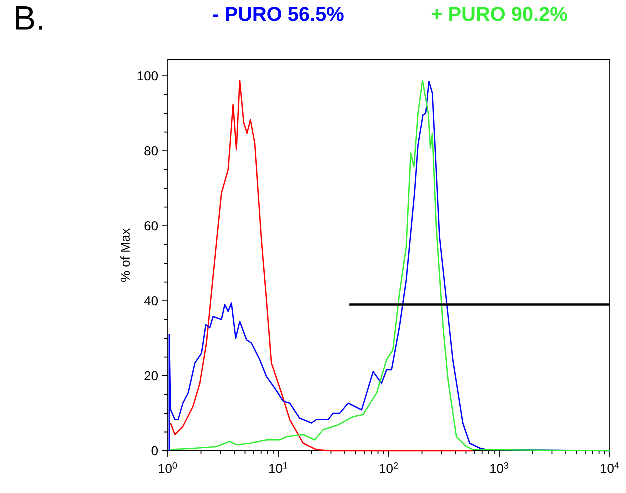 Image resolution: width=626 pixels, height=493 pixels. What do you see at coordinates (151, 151) in the screenshot?
I see `y-tick-label: 80` at bounding box center [151, 151].